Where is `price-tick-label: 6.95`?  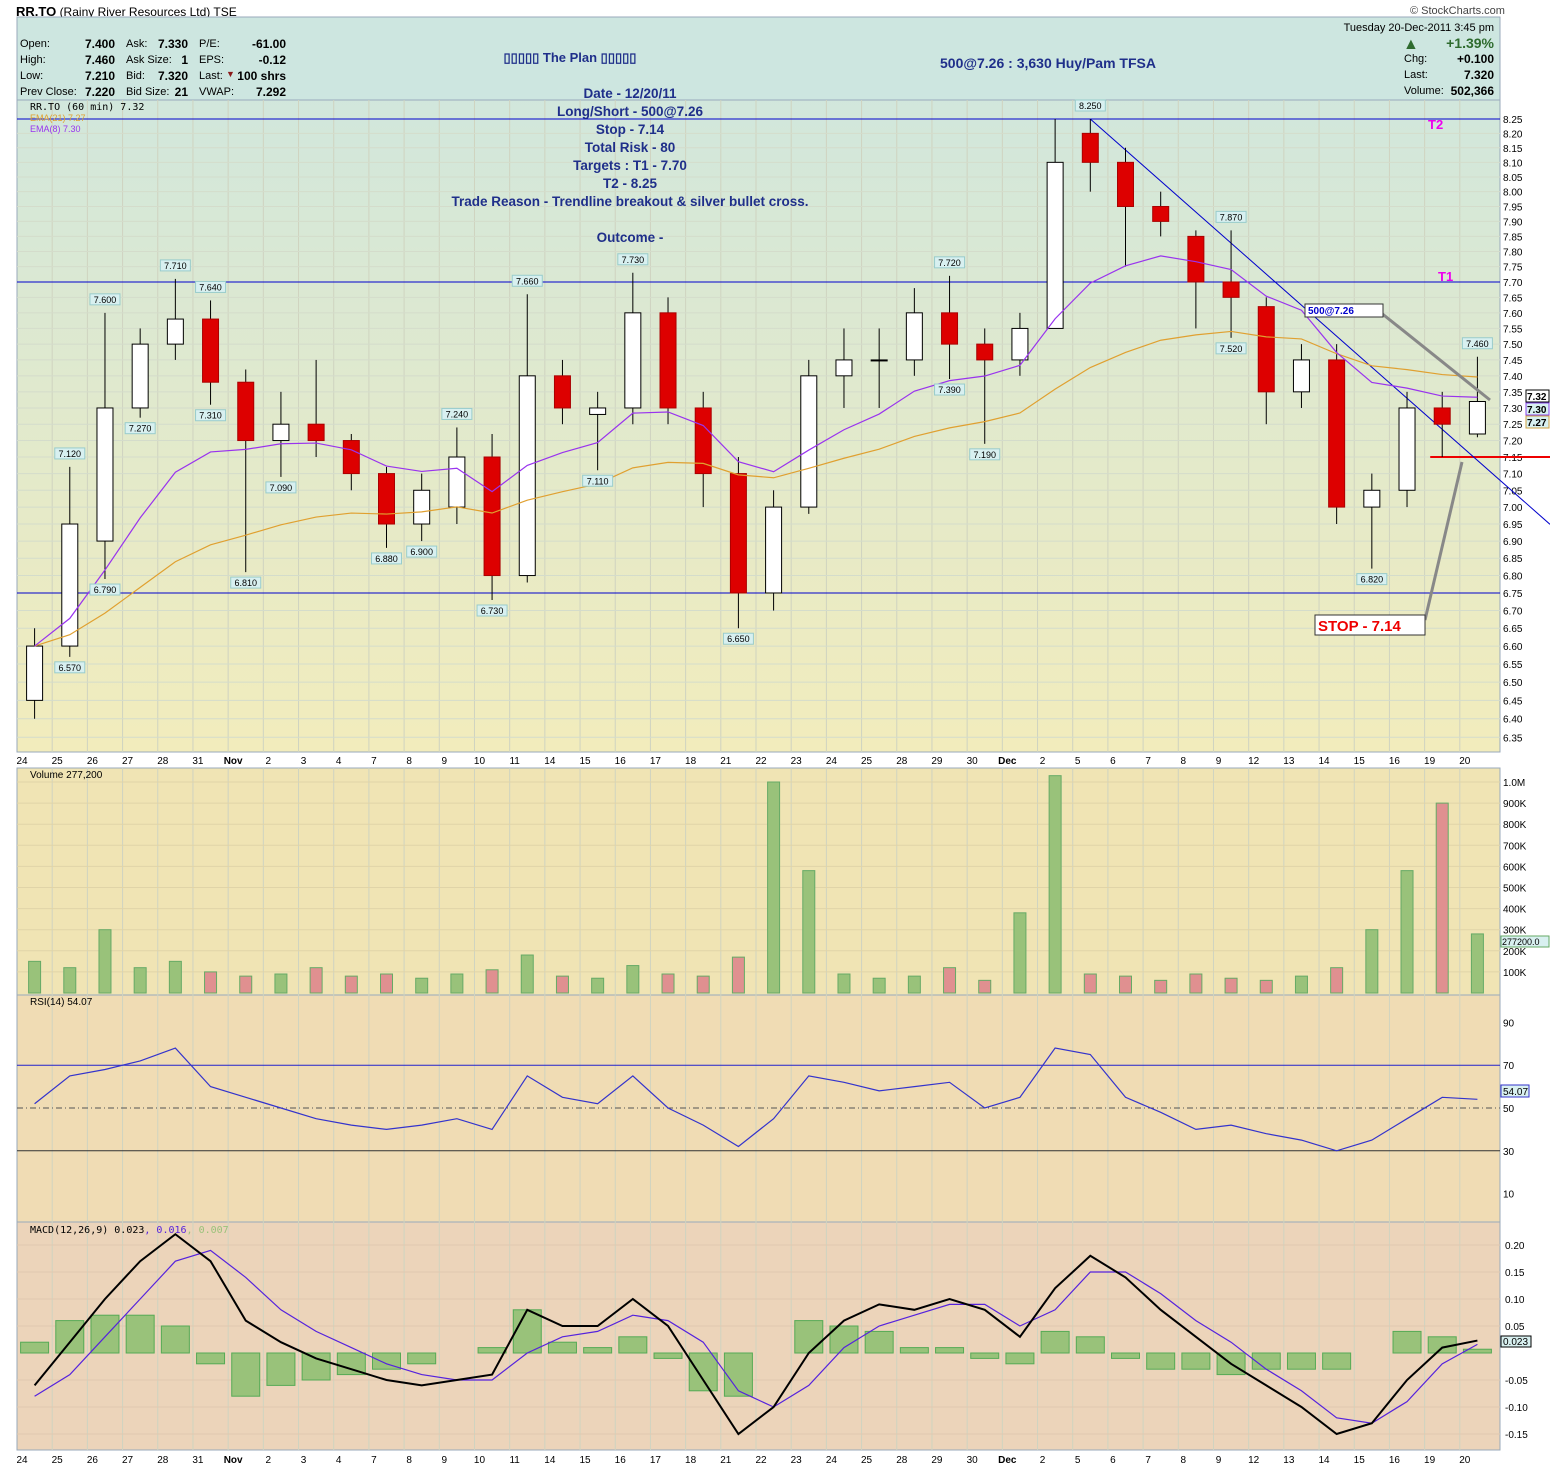
price-tick-label: 6.95 is located at coordinates (1513, 525).